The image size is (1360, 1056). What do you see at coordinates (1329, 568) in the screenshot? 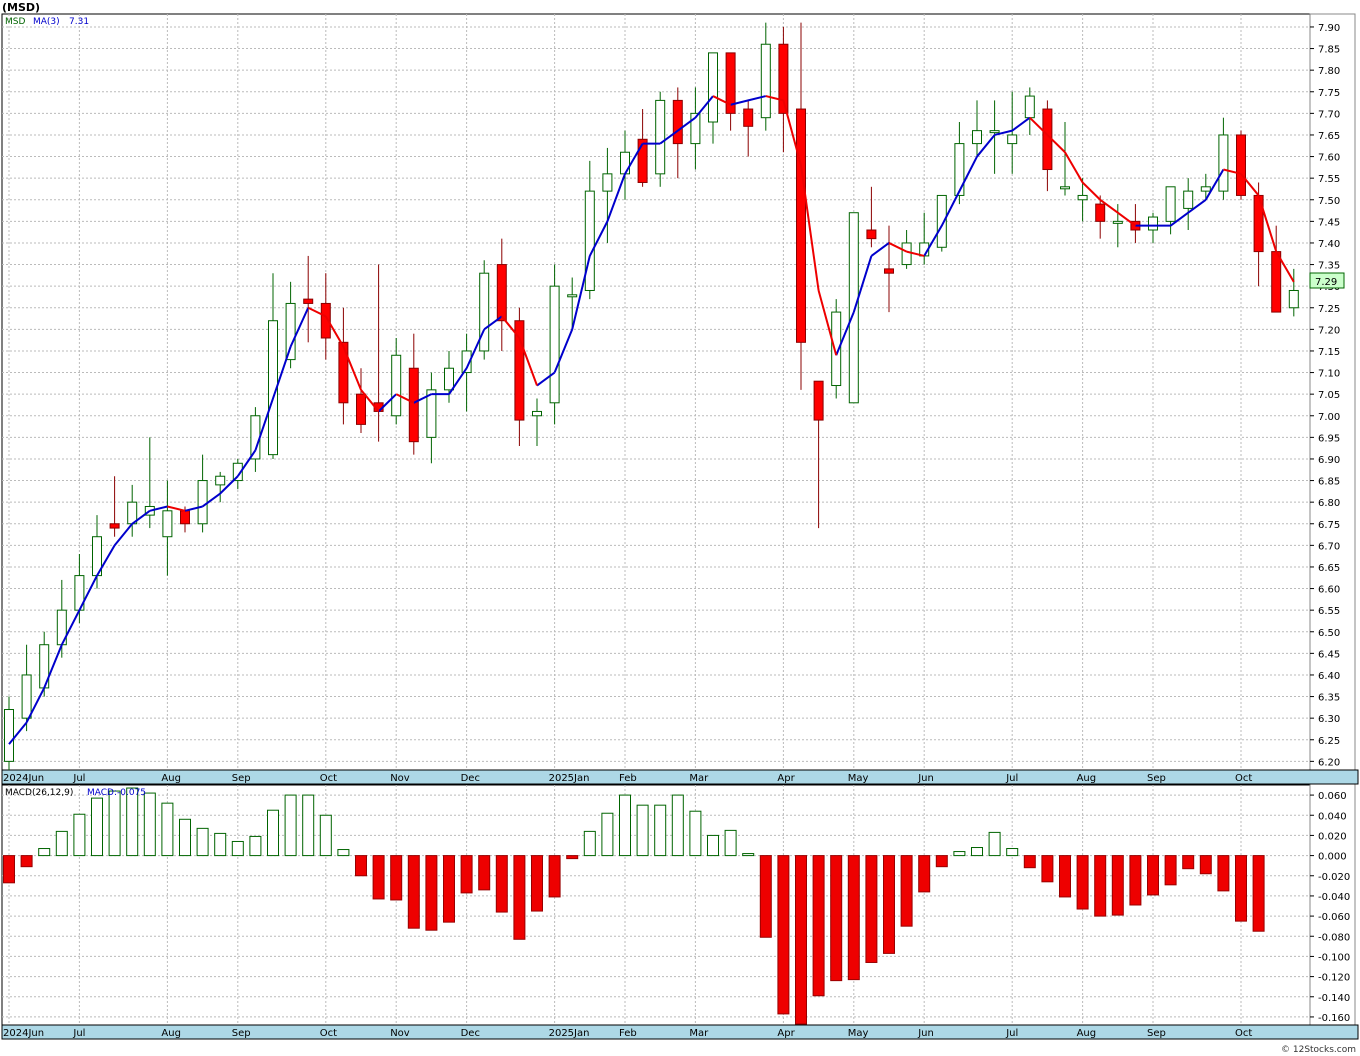
I see `price-tick-label: 6.65` at bounding box center [1329, 568].